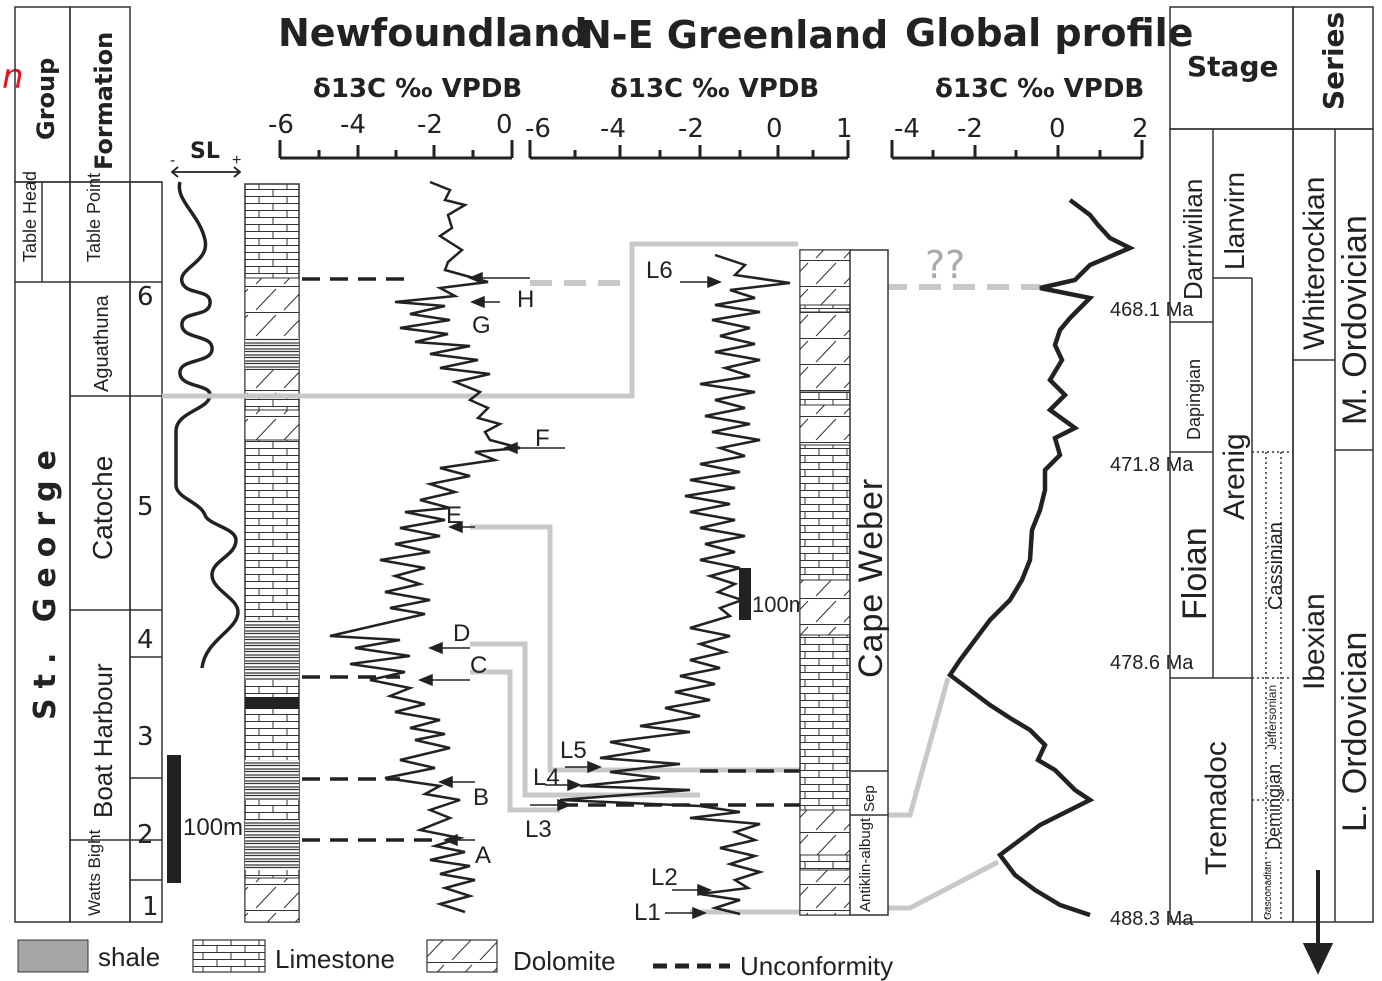 The width and height of the screenshot is (1382, 981). I want to click on sequence-number: 2, so click(145, 835).